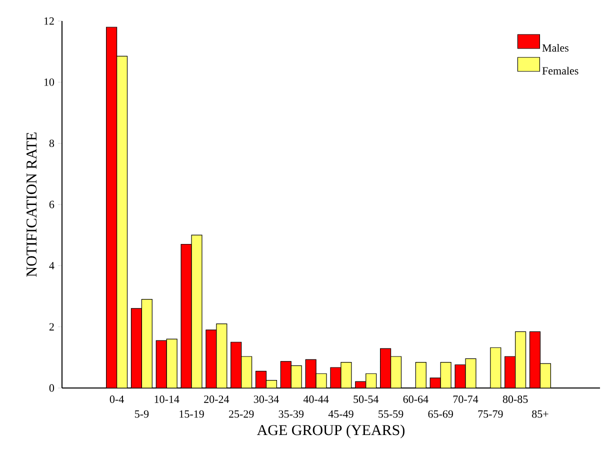  Describe the element at coordinates (51, 144) in the screenshot. I see `y-tick-label: 8` at that location.